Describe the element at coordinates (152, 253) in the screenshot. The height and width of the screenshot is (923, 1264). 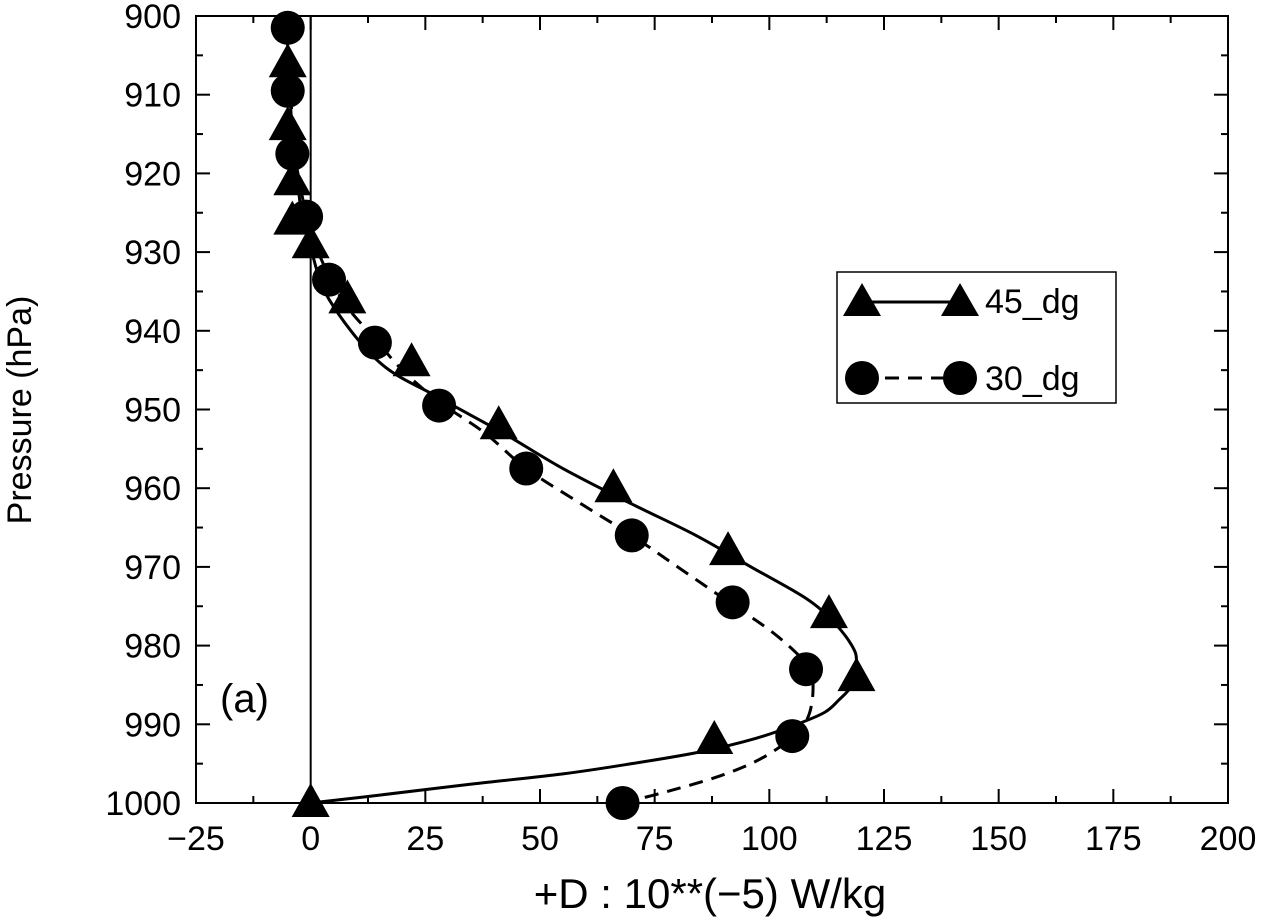
I see `y-tick-label: 930` at that location.